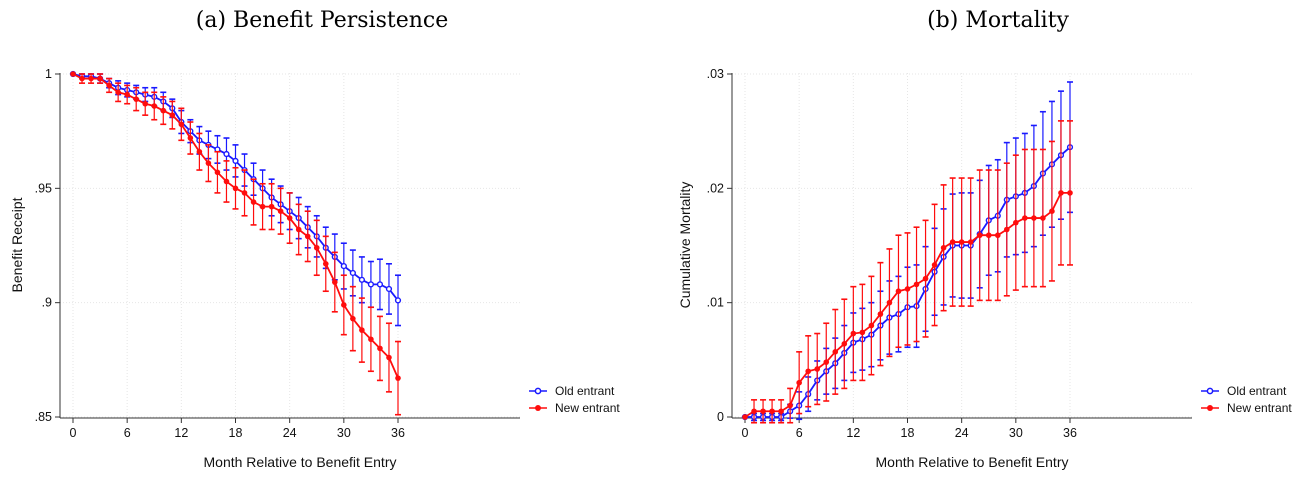  I want to click on panel-b-legend: Old entrant New entrant, so click(1246, 399).